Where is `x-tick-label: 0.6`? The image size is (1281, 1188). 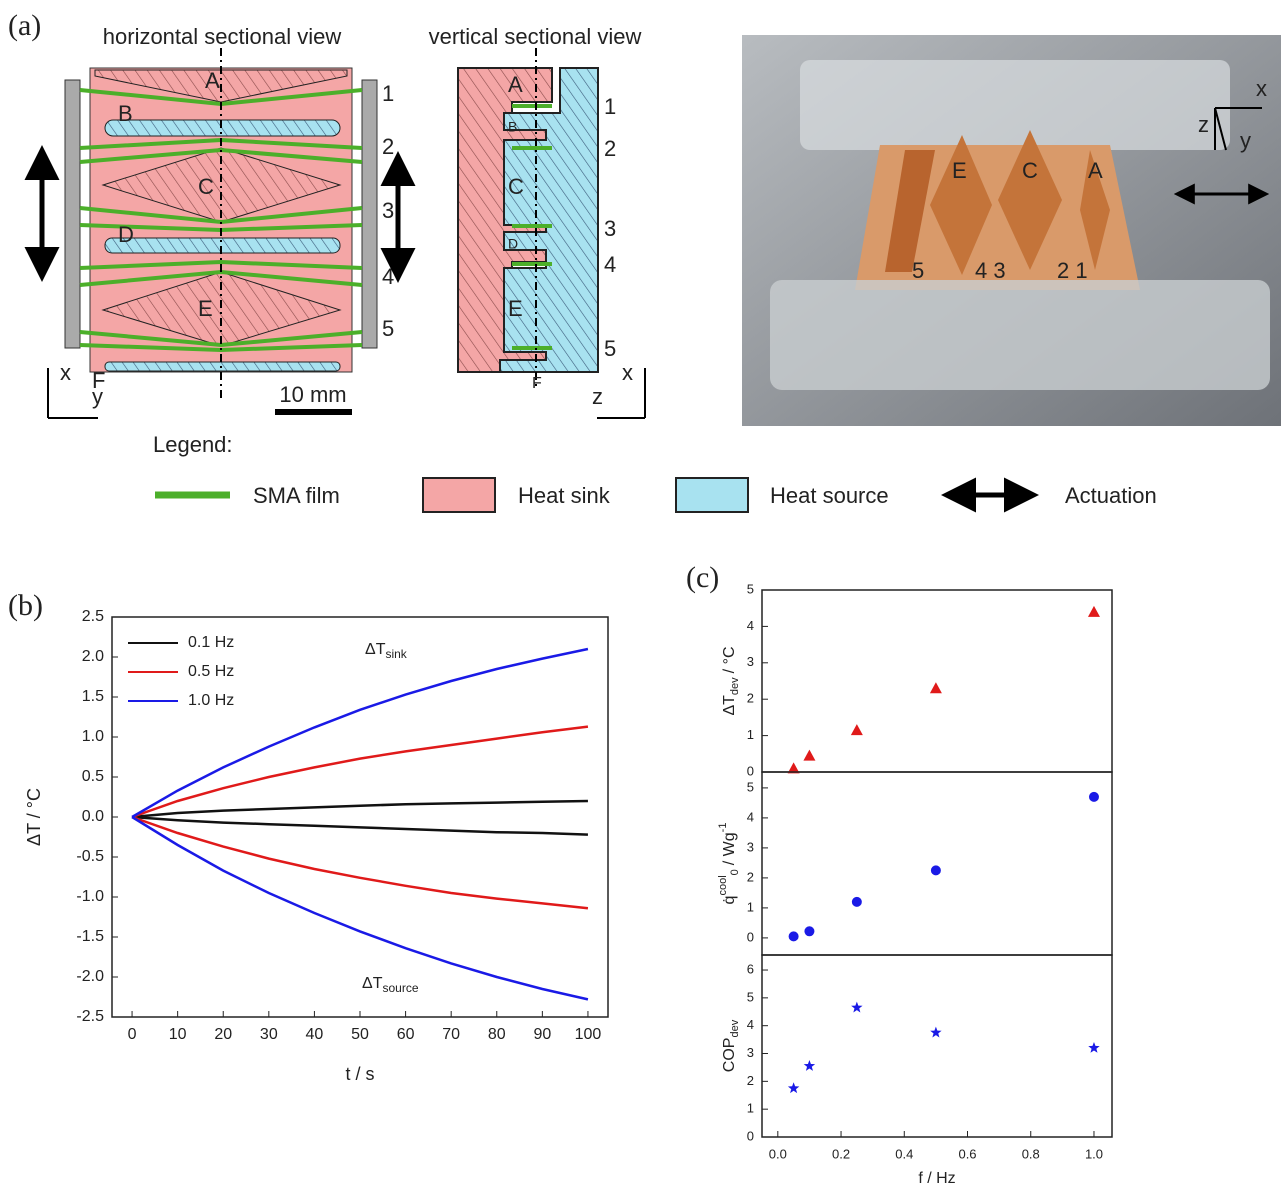 x-tick-label: 0.6 is located at coordinates (967, 1153).